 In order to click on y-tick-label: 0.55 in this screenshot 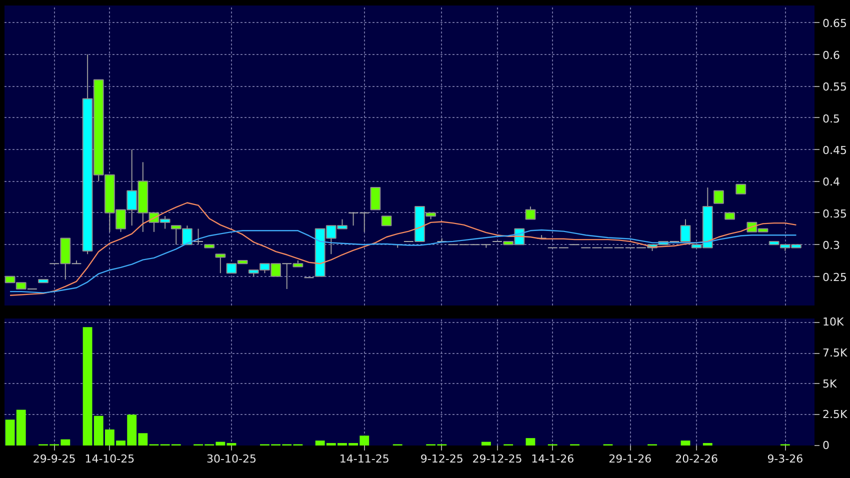, I will do `click(834, 87)`.